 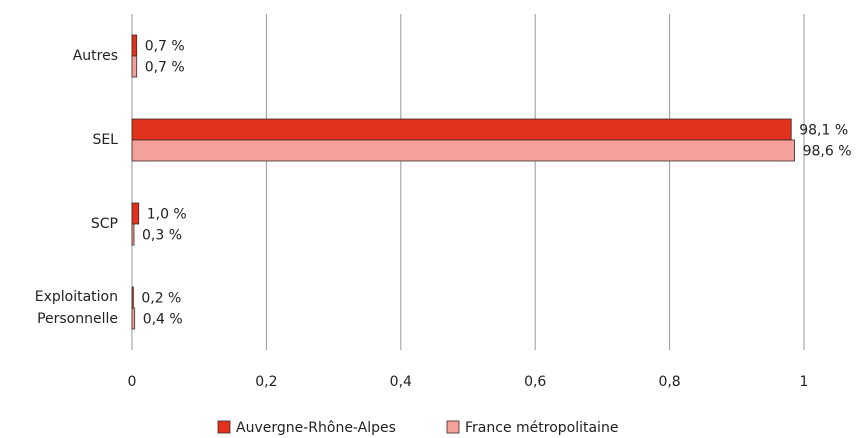 What do you see at coordinates (95, 56) in the screenshot?
I see `y-tick-label: Autres` at bounding box center [95, 56].